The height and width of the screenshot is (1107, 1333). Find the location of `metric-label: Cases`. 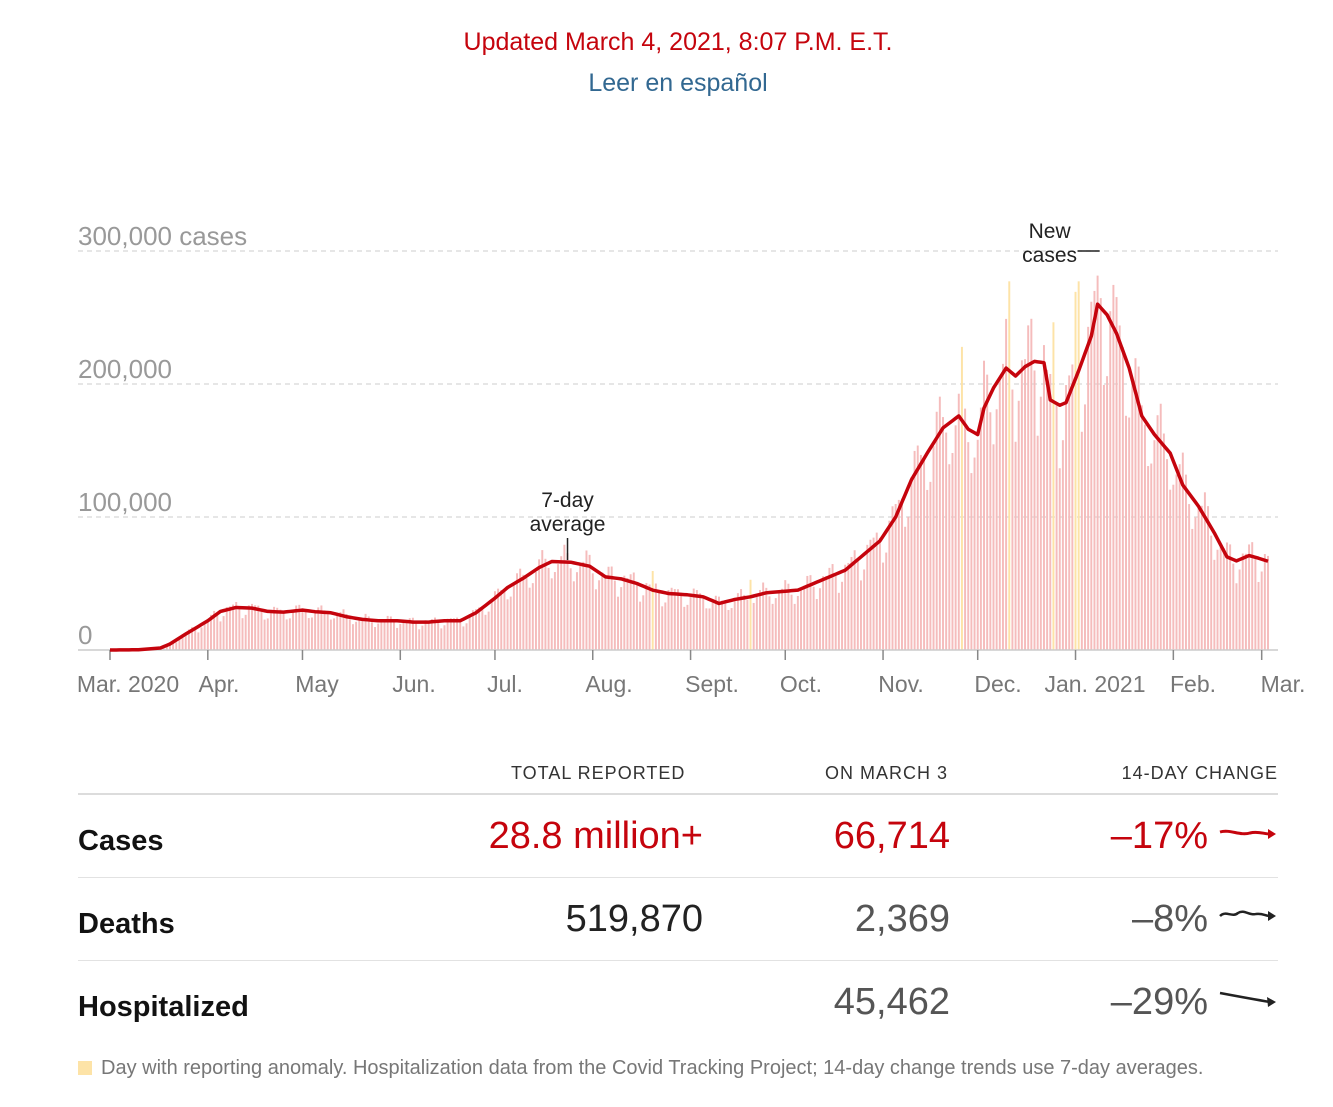

metric-label: Cases is located at coordinates (121, 841).